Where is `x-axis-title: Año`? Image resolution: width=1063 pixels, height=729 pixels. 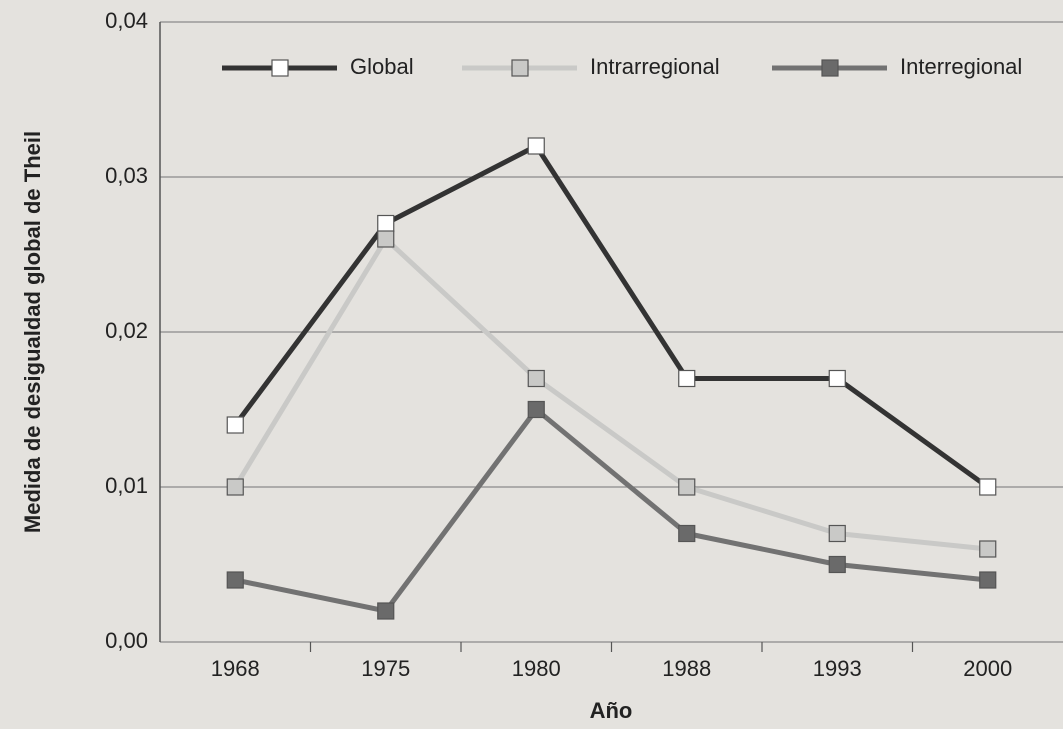
x-axis-title: Año is located at coordinates (611, 710).